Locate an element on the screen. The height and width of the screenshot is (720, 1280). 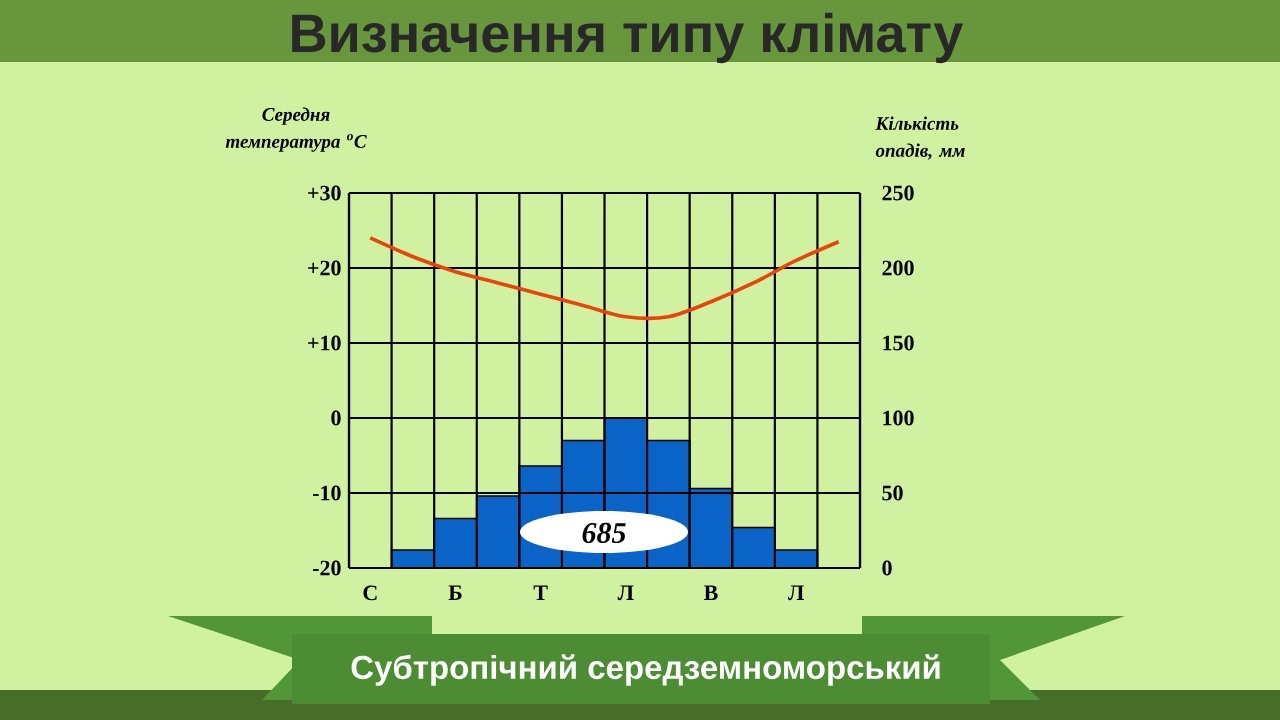
y-tick-label: 0 is located at coordinates (336, 418).